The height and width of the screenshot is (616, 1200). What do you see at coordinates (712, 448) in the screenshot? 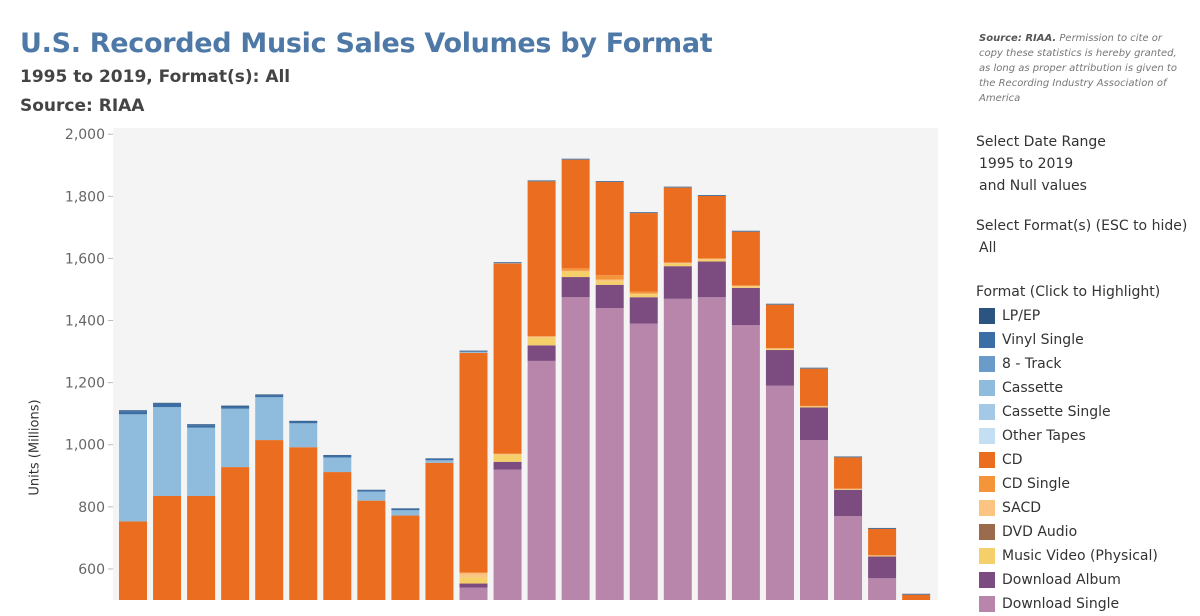
I see `bar-segment-2012-download-single` at bounding box center [712, 448].